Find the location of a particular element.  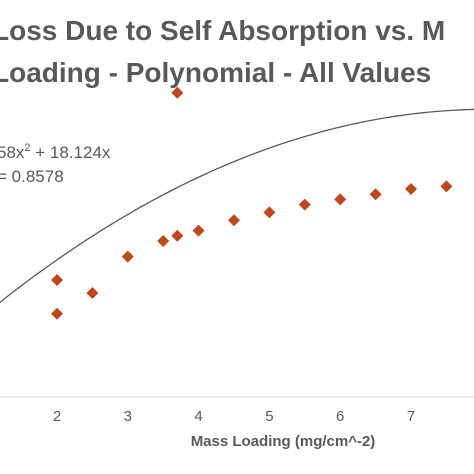

x-axis-label: Mass Loading (mg/cm^-2) is located at coordinates (283, 441).